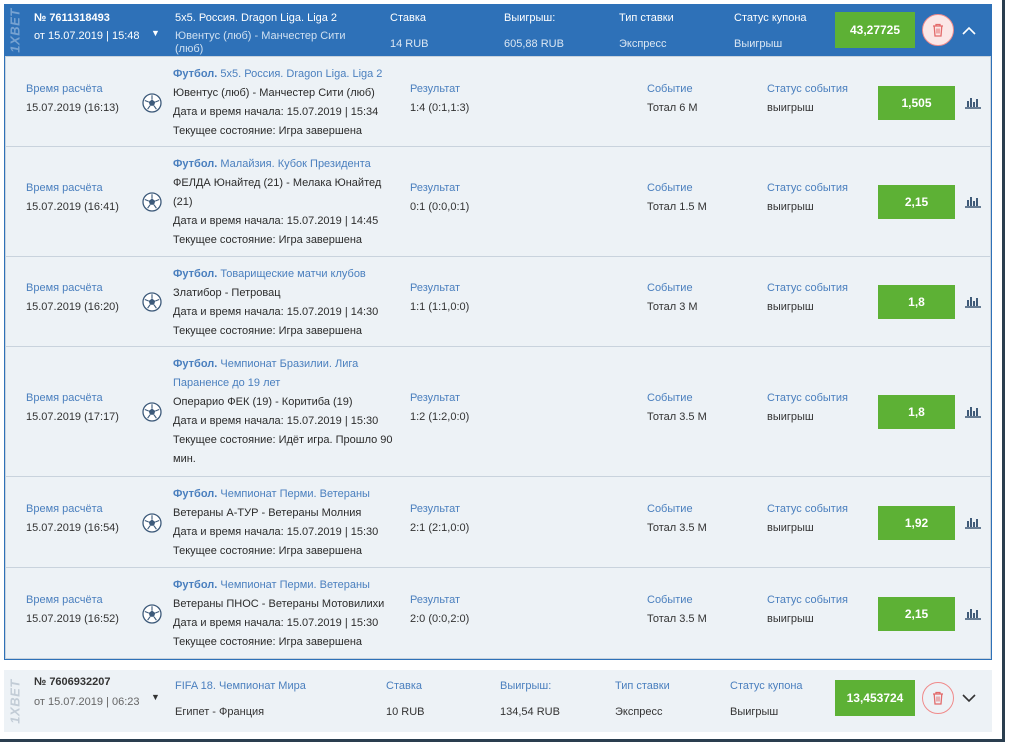  I want to click on bet-type-value: Экспресс, so click(643, 44).